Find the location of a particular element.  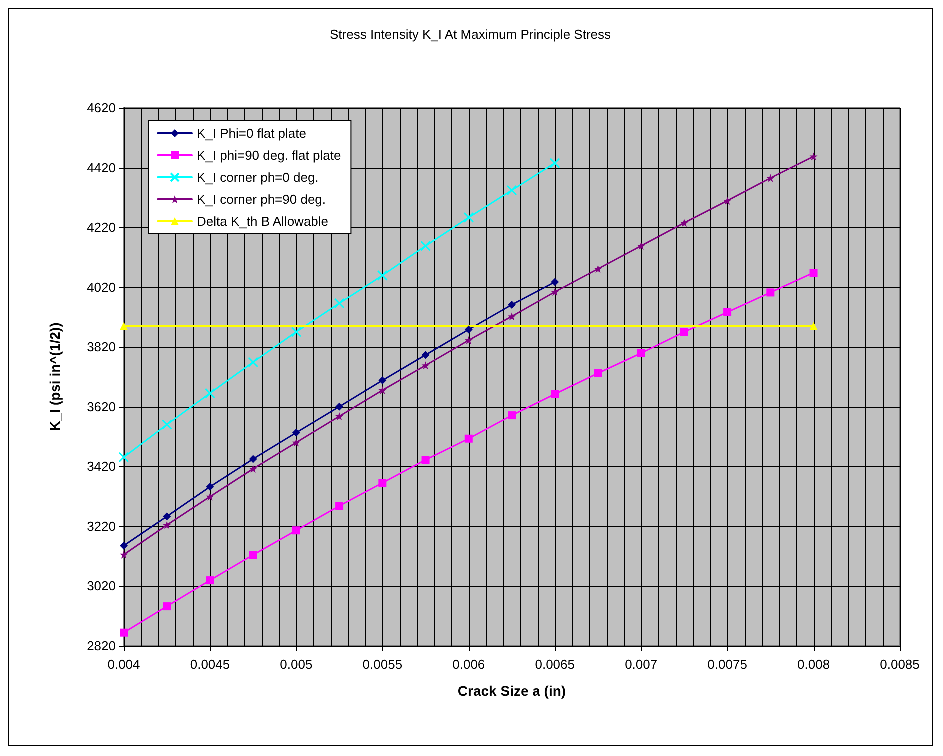

x-tick-label: 0.004 is located at coordinates (124, 664).